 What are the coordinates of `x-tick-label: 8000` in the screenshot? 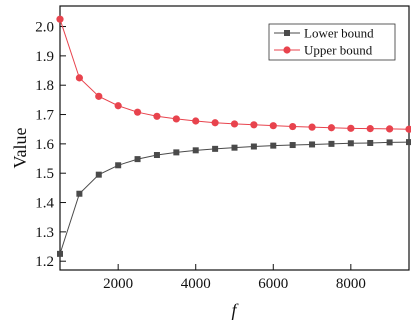 It's located at (351, 284).